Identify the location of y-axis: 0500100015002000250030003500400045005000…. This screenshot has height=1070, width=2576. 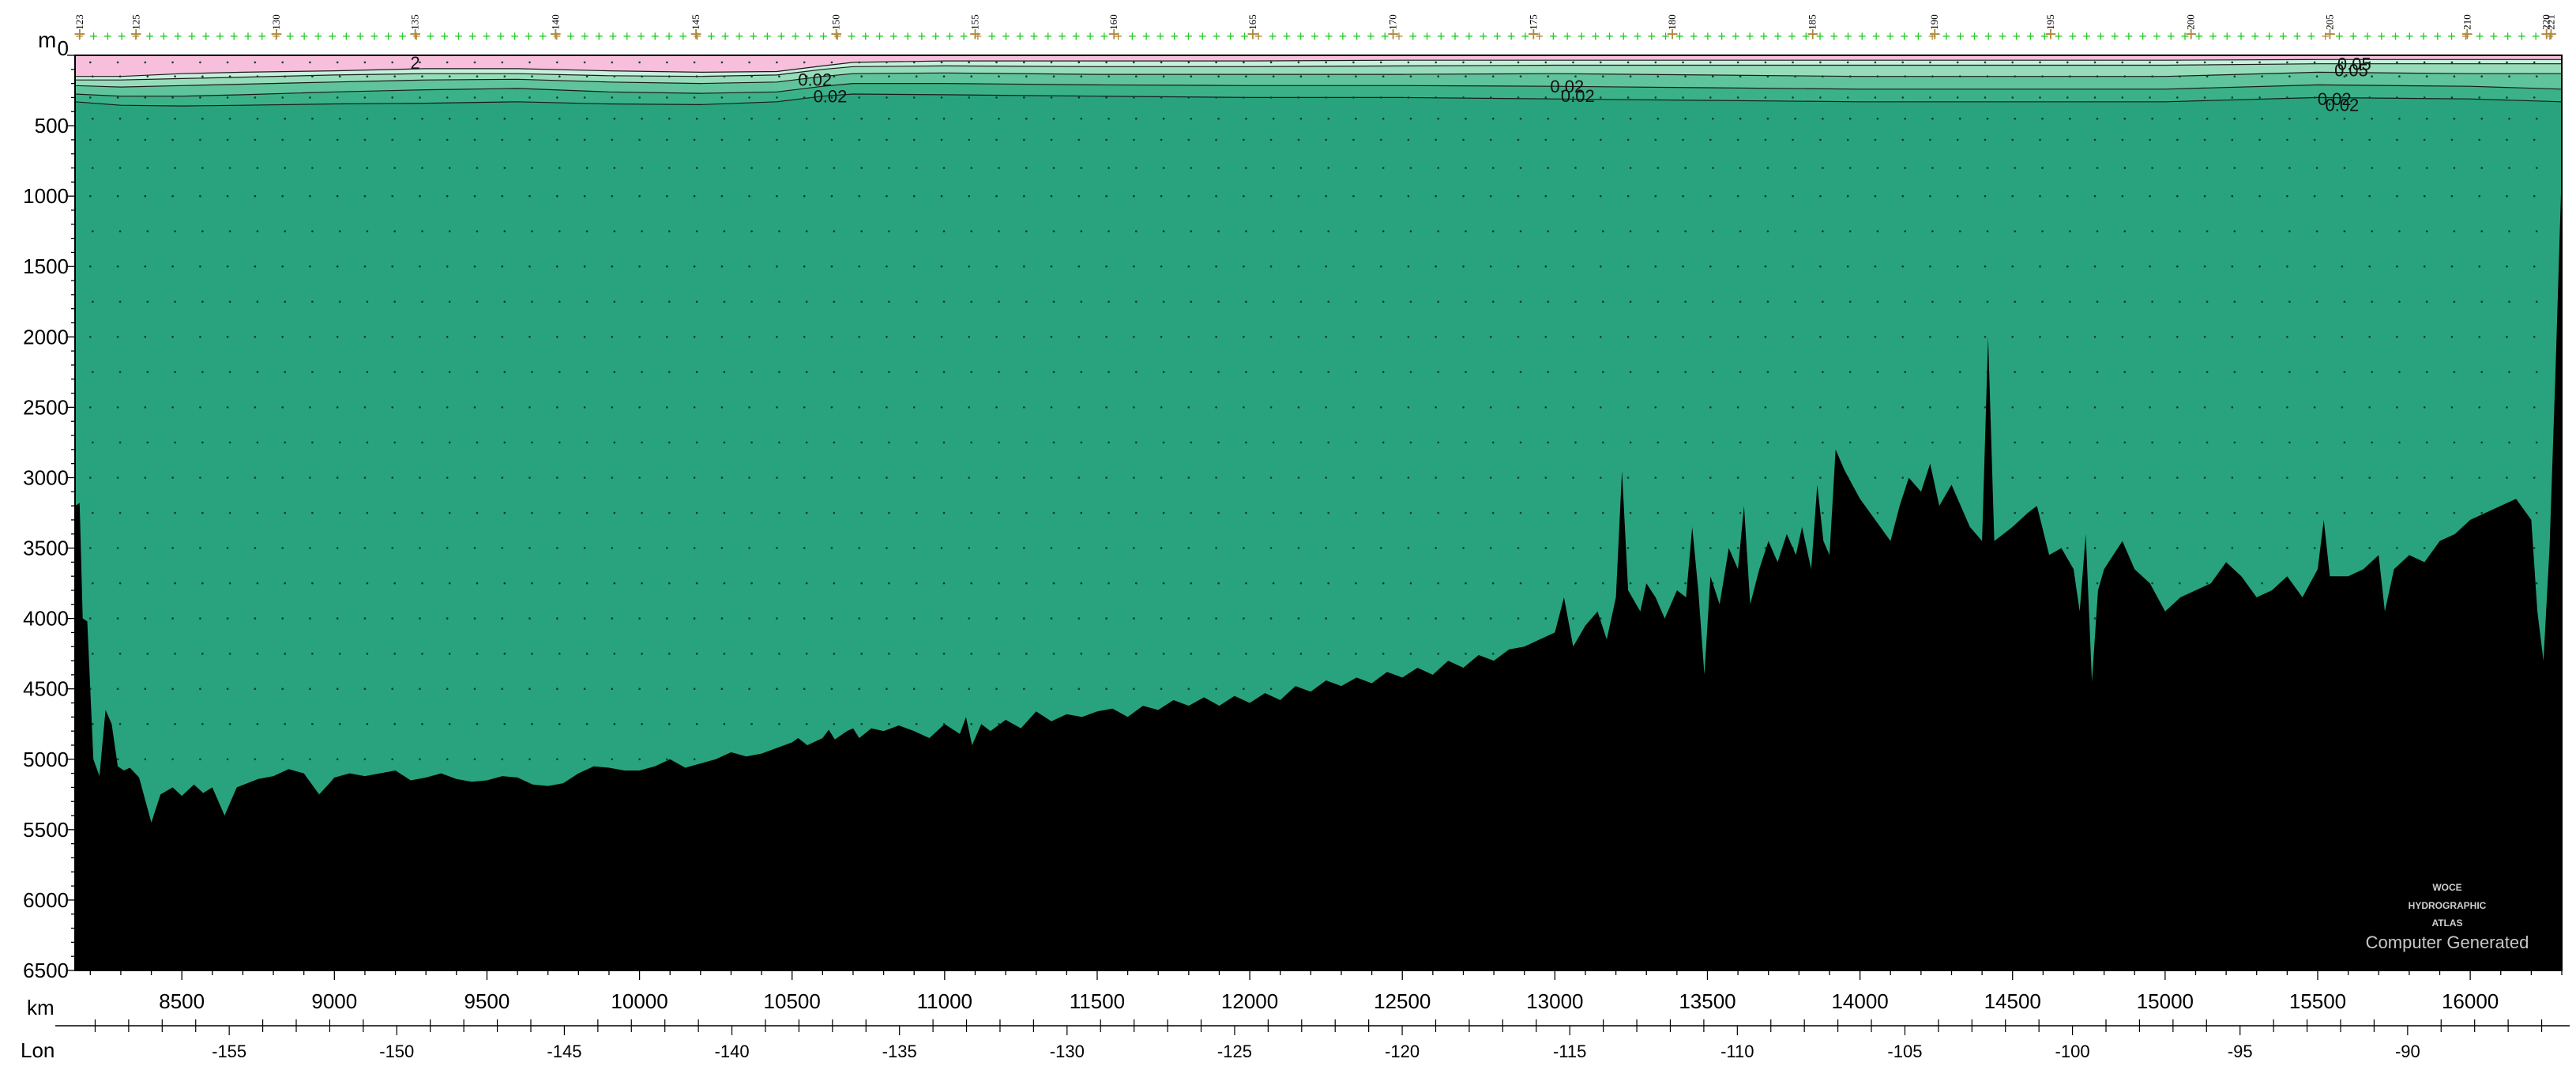
(49, 509).